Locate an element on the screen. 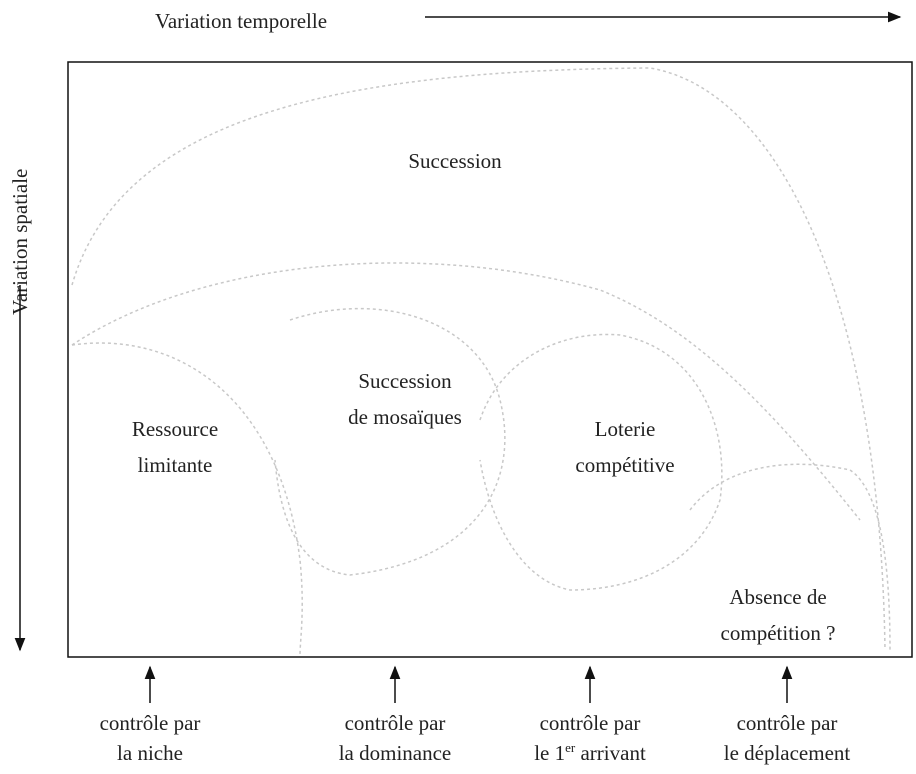 This screenshot has height=774, width=916. control-label: la dominance is located at coordinates (395, 753).